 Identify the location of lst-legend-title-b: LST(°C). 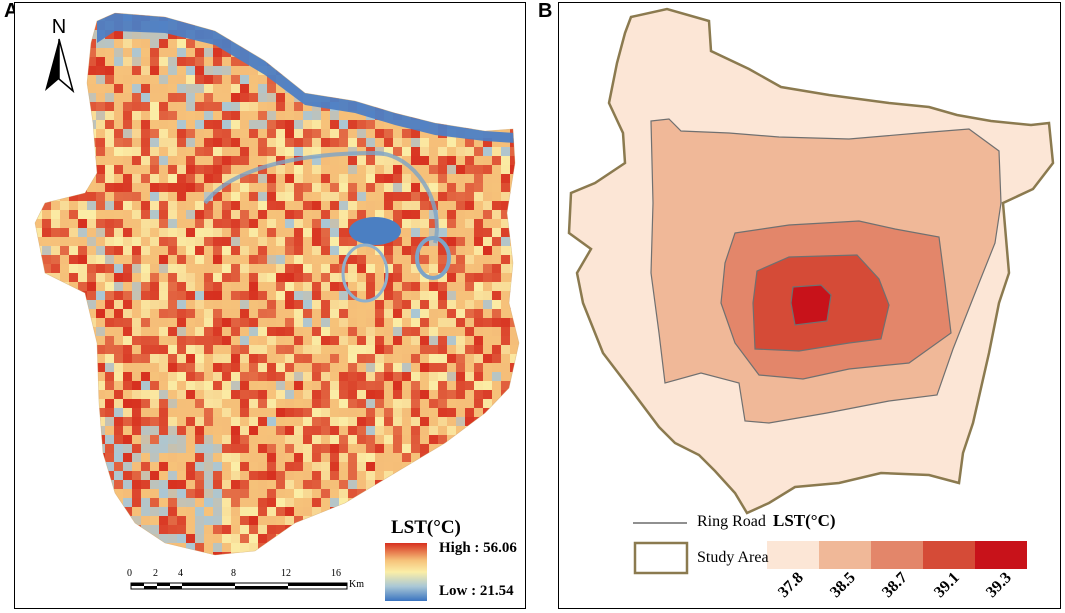
(804, 520).